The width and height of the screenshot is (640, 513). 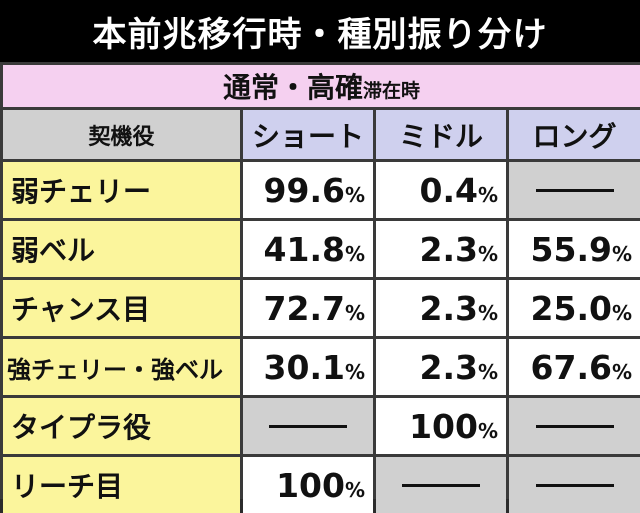 What do you see at coordinates (121, 308) in the screenshot?
I see `row-label: チャンス目` at bounding box center [121, 308].